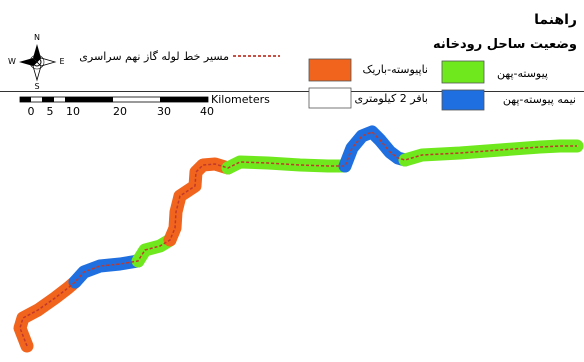 This screenshot has height=362, width=584. Describe the element at coordinates (31, 111) in the screenshot. I see `scale-tick-0: 0` at that location.